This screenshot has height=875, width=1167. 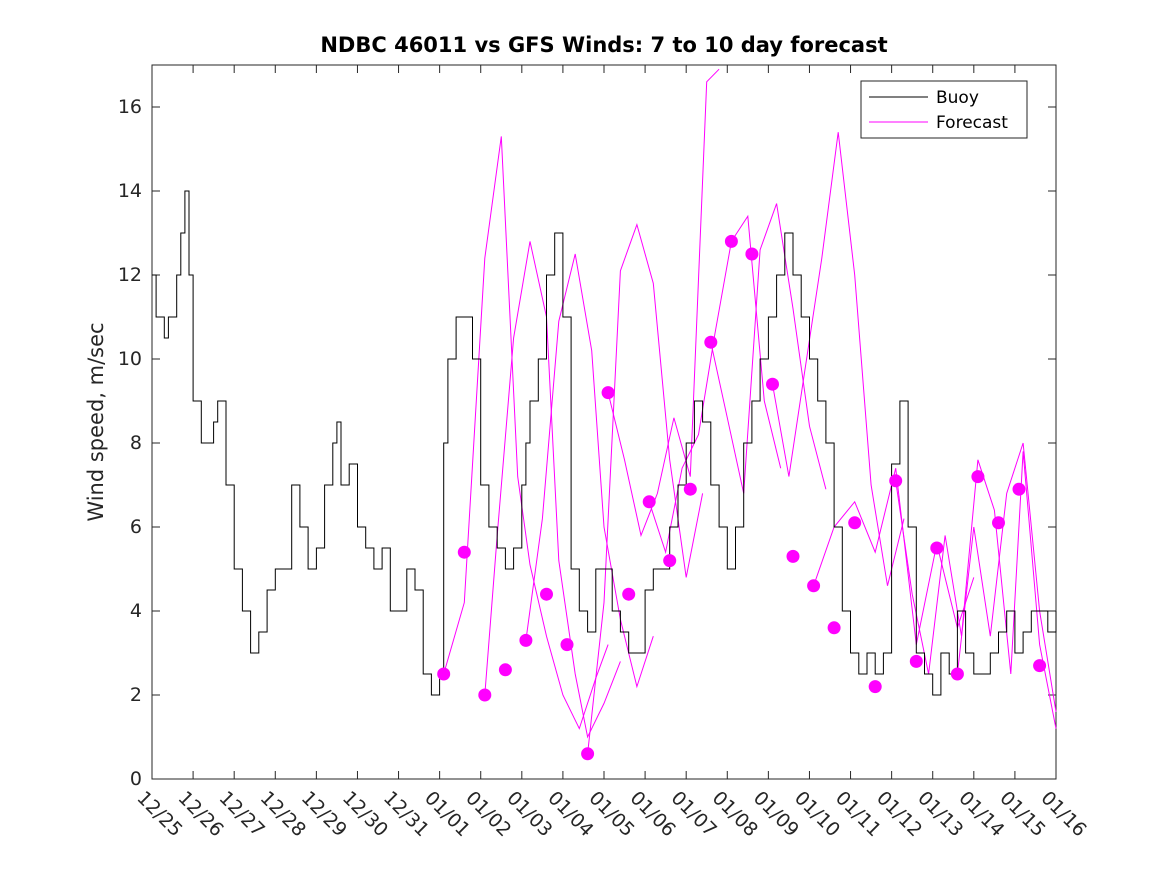 I want to click on y-tick-label: 12, so click(x=130, y=275).